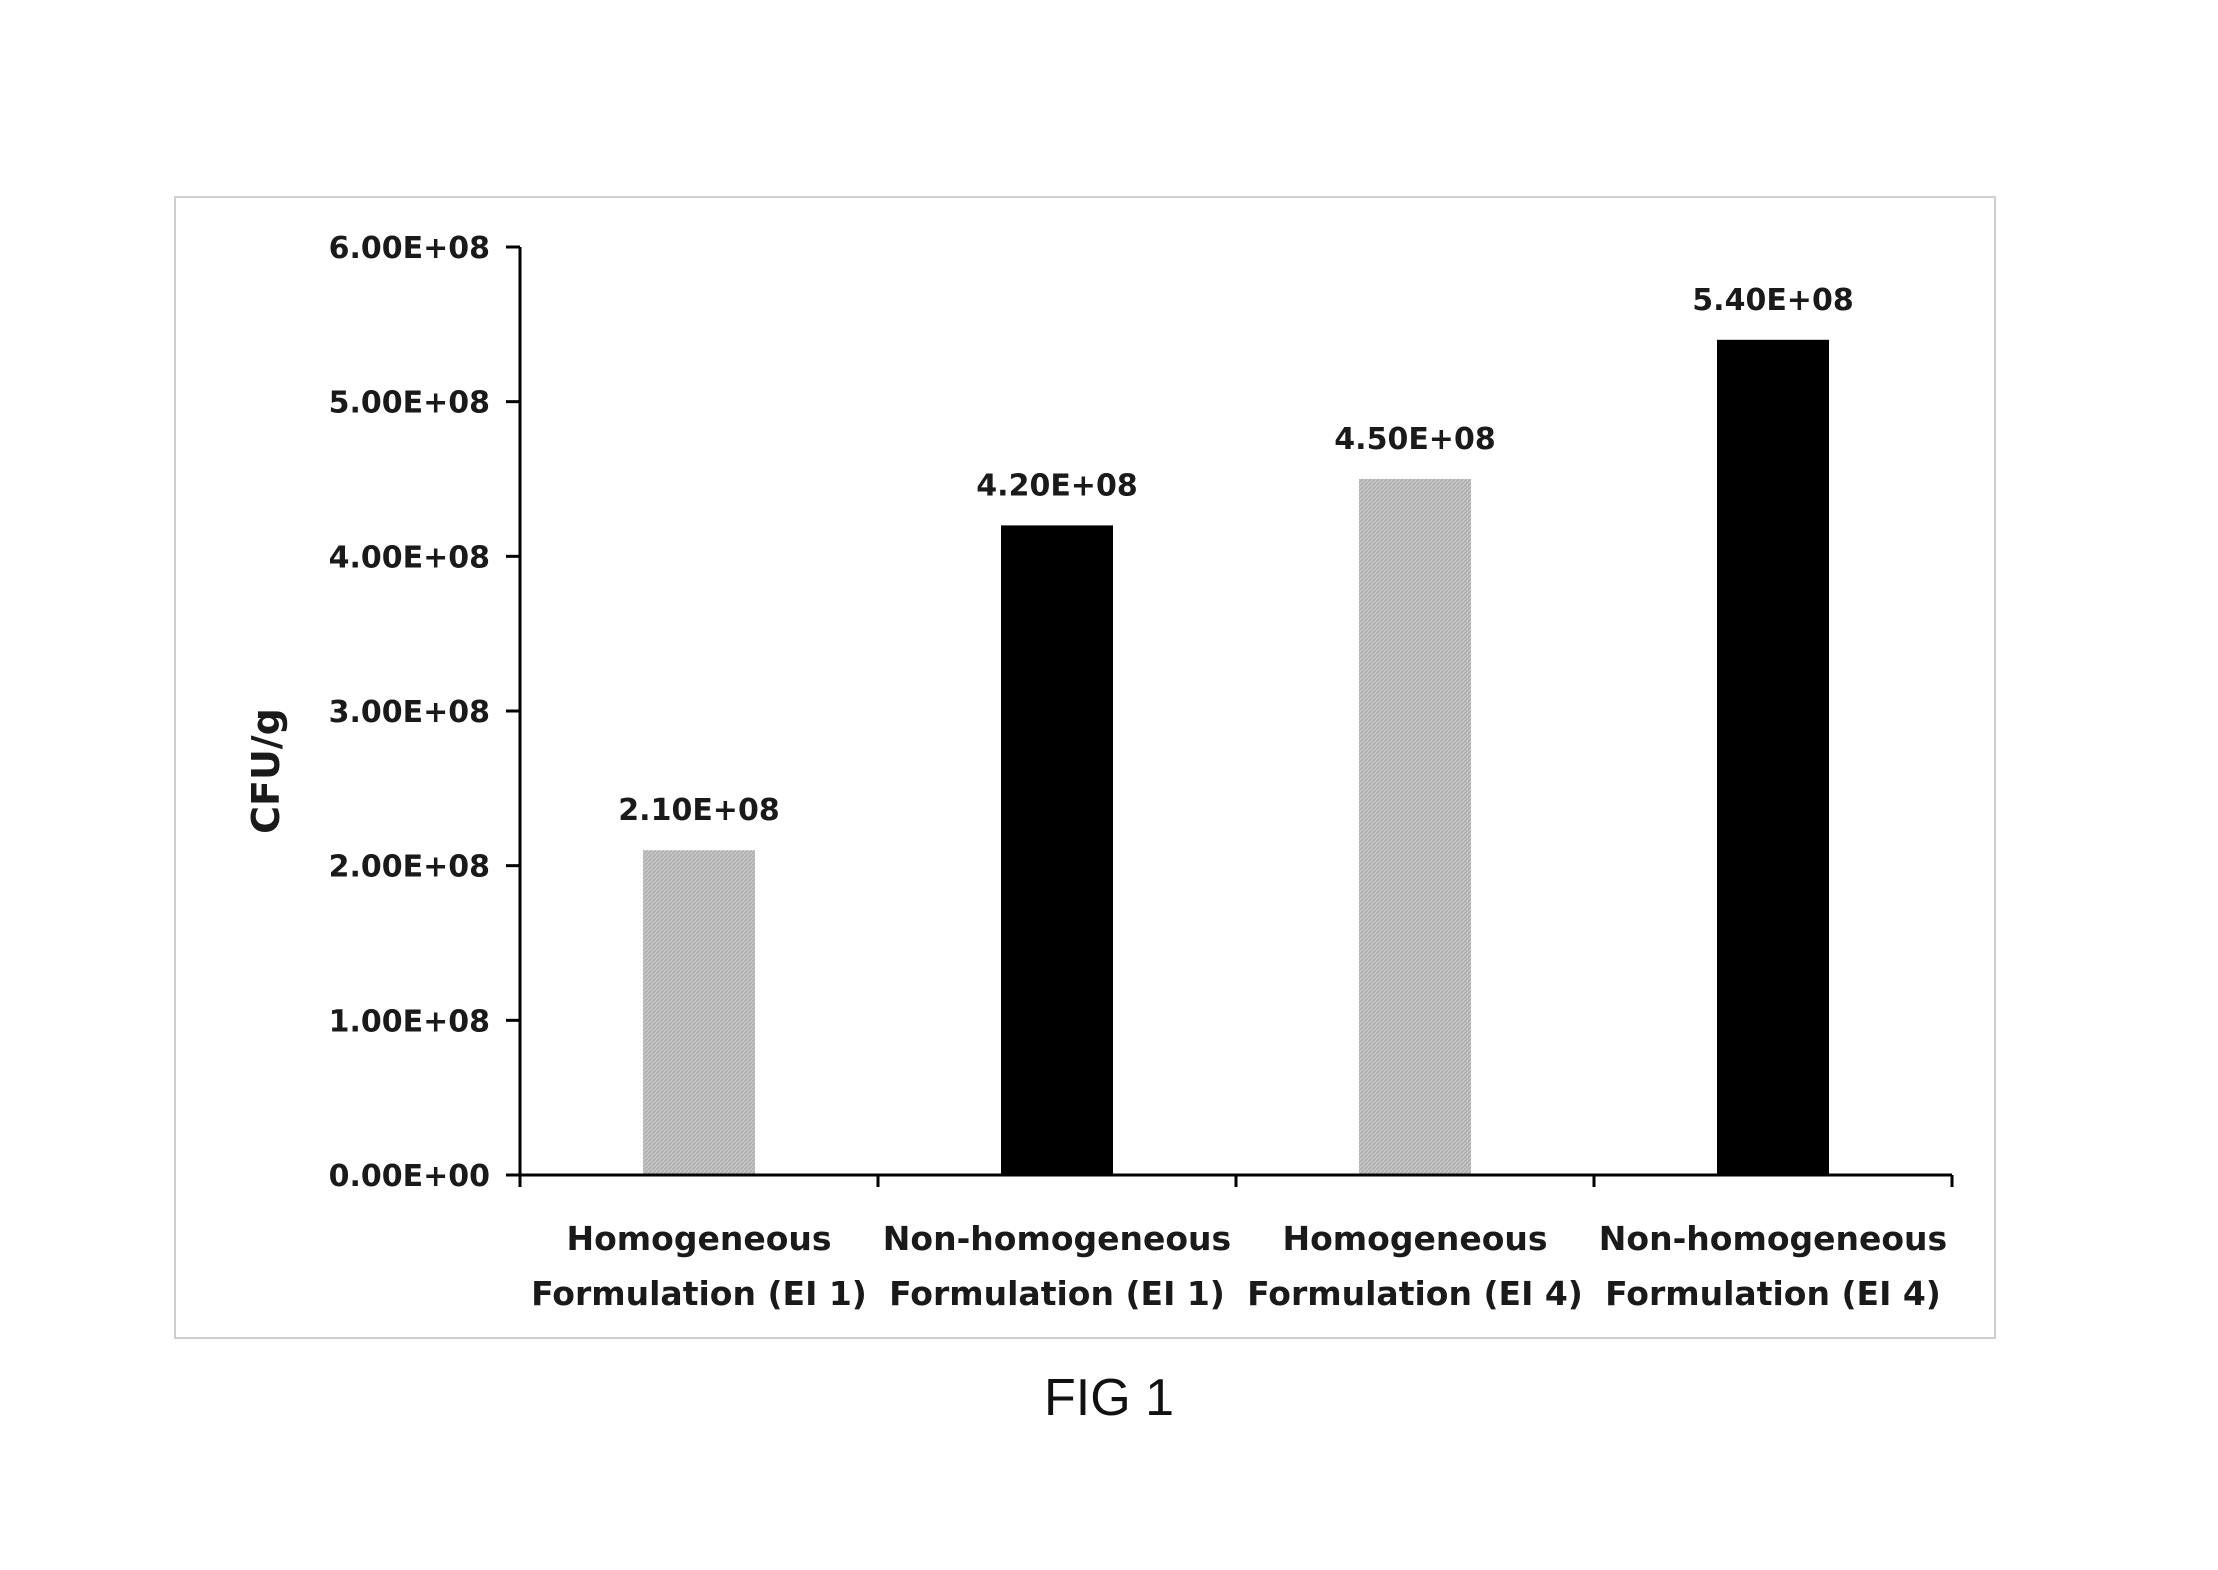 Image resolution: width=2218 pixels, height=1570 pixels. What do you see at coordinates (409, 1176) in the screenshot?
I see `y-tick-label: 0.00E+00` at bounding box center [409, 1176].